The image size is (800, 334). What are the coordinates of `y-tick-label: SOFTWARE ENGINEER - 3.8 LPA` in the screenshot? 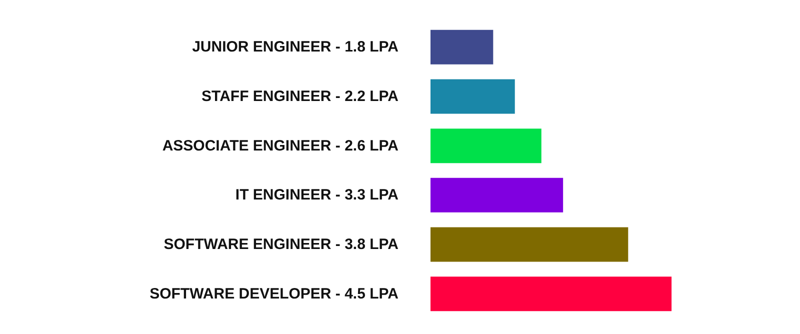 It's located at (281, 244).